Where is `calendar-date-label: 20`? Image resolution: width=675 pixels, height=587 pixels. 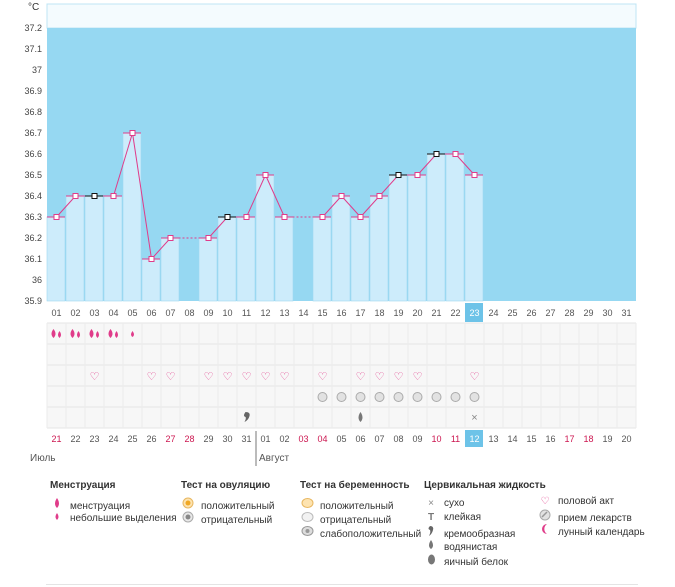
calendar-date-label: 20 is located at coordinates (626, 439).